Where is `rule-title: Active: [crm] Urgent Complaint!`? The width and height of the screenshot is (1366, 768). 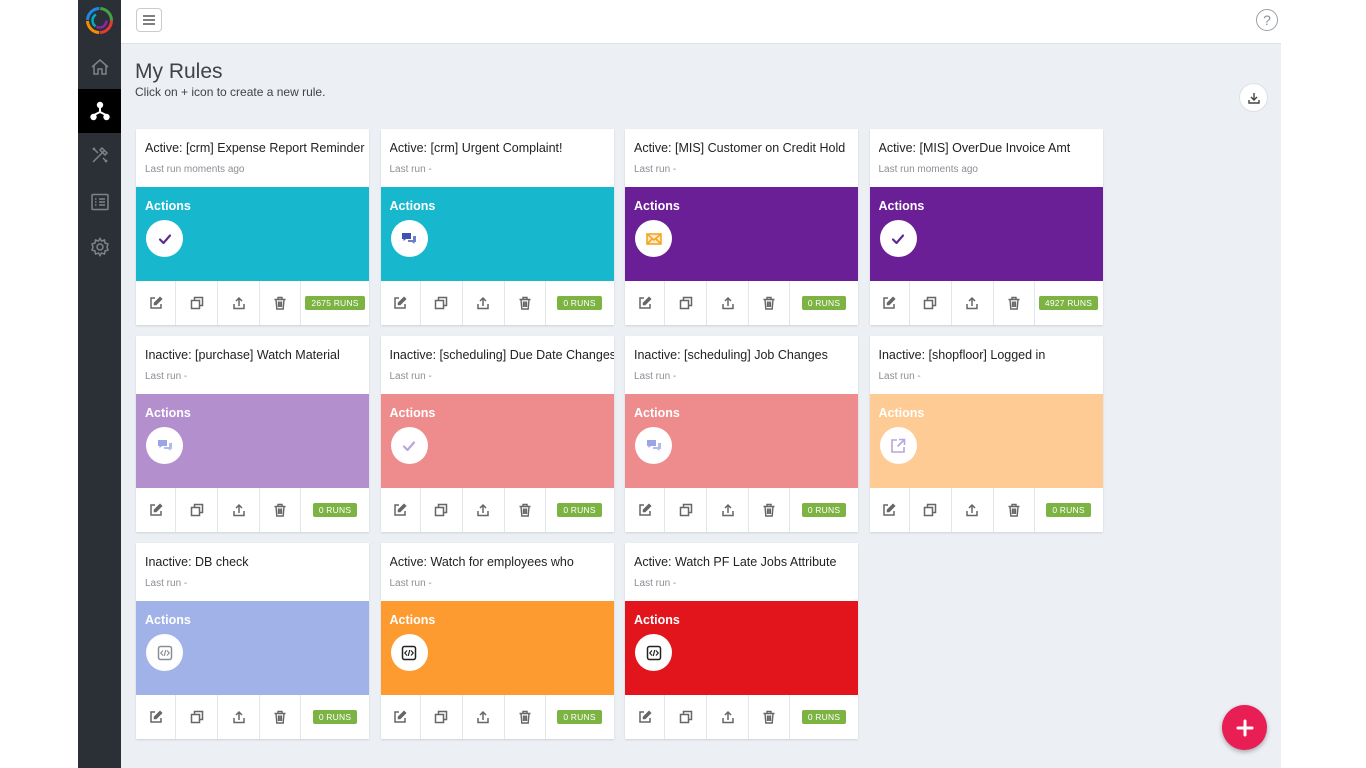 rule-title: Active: [crm] Urgent Complaint! is located at coordinates (476, 148).